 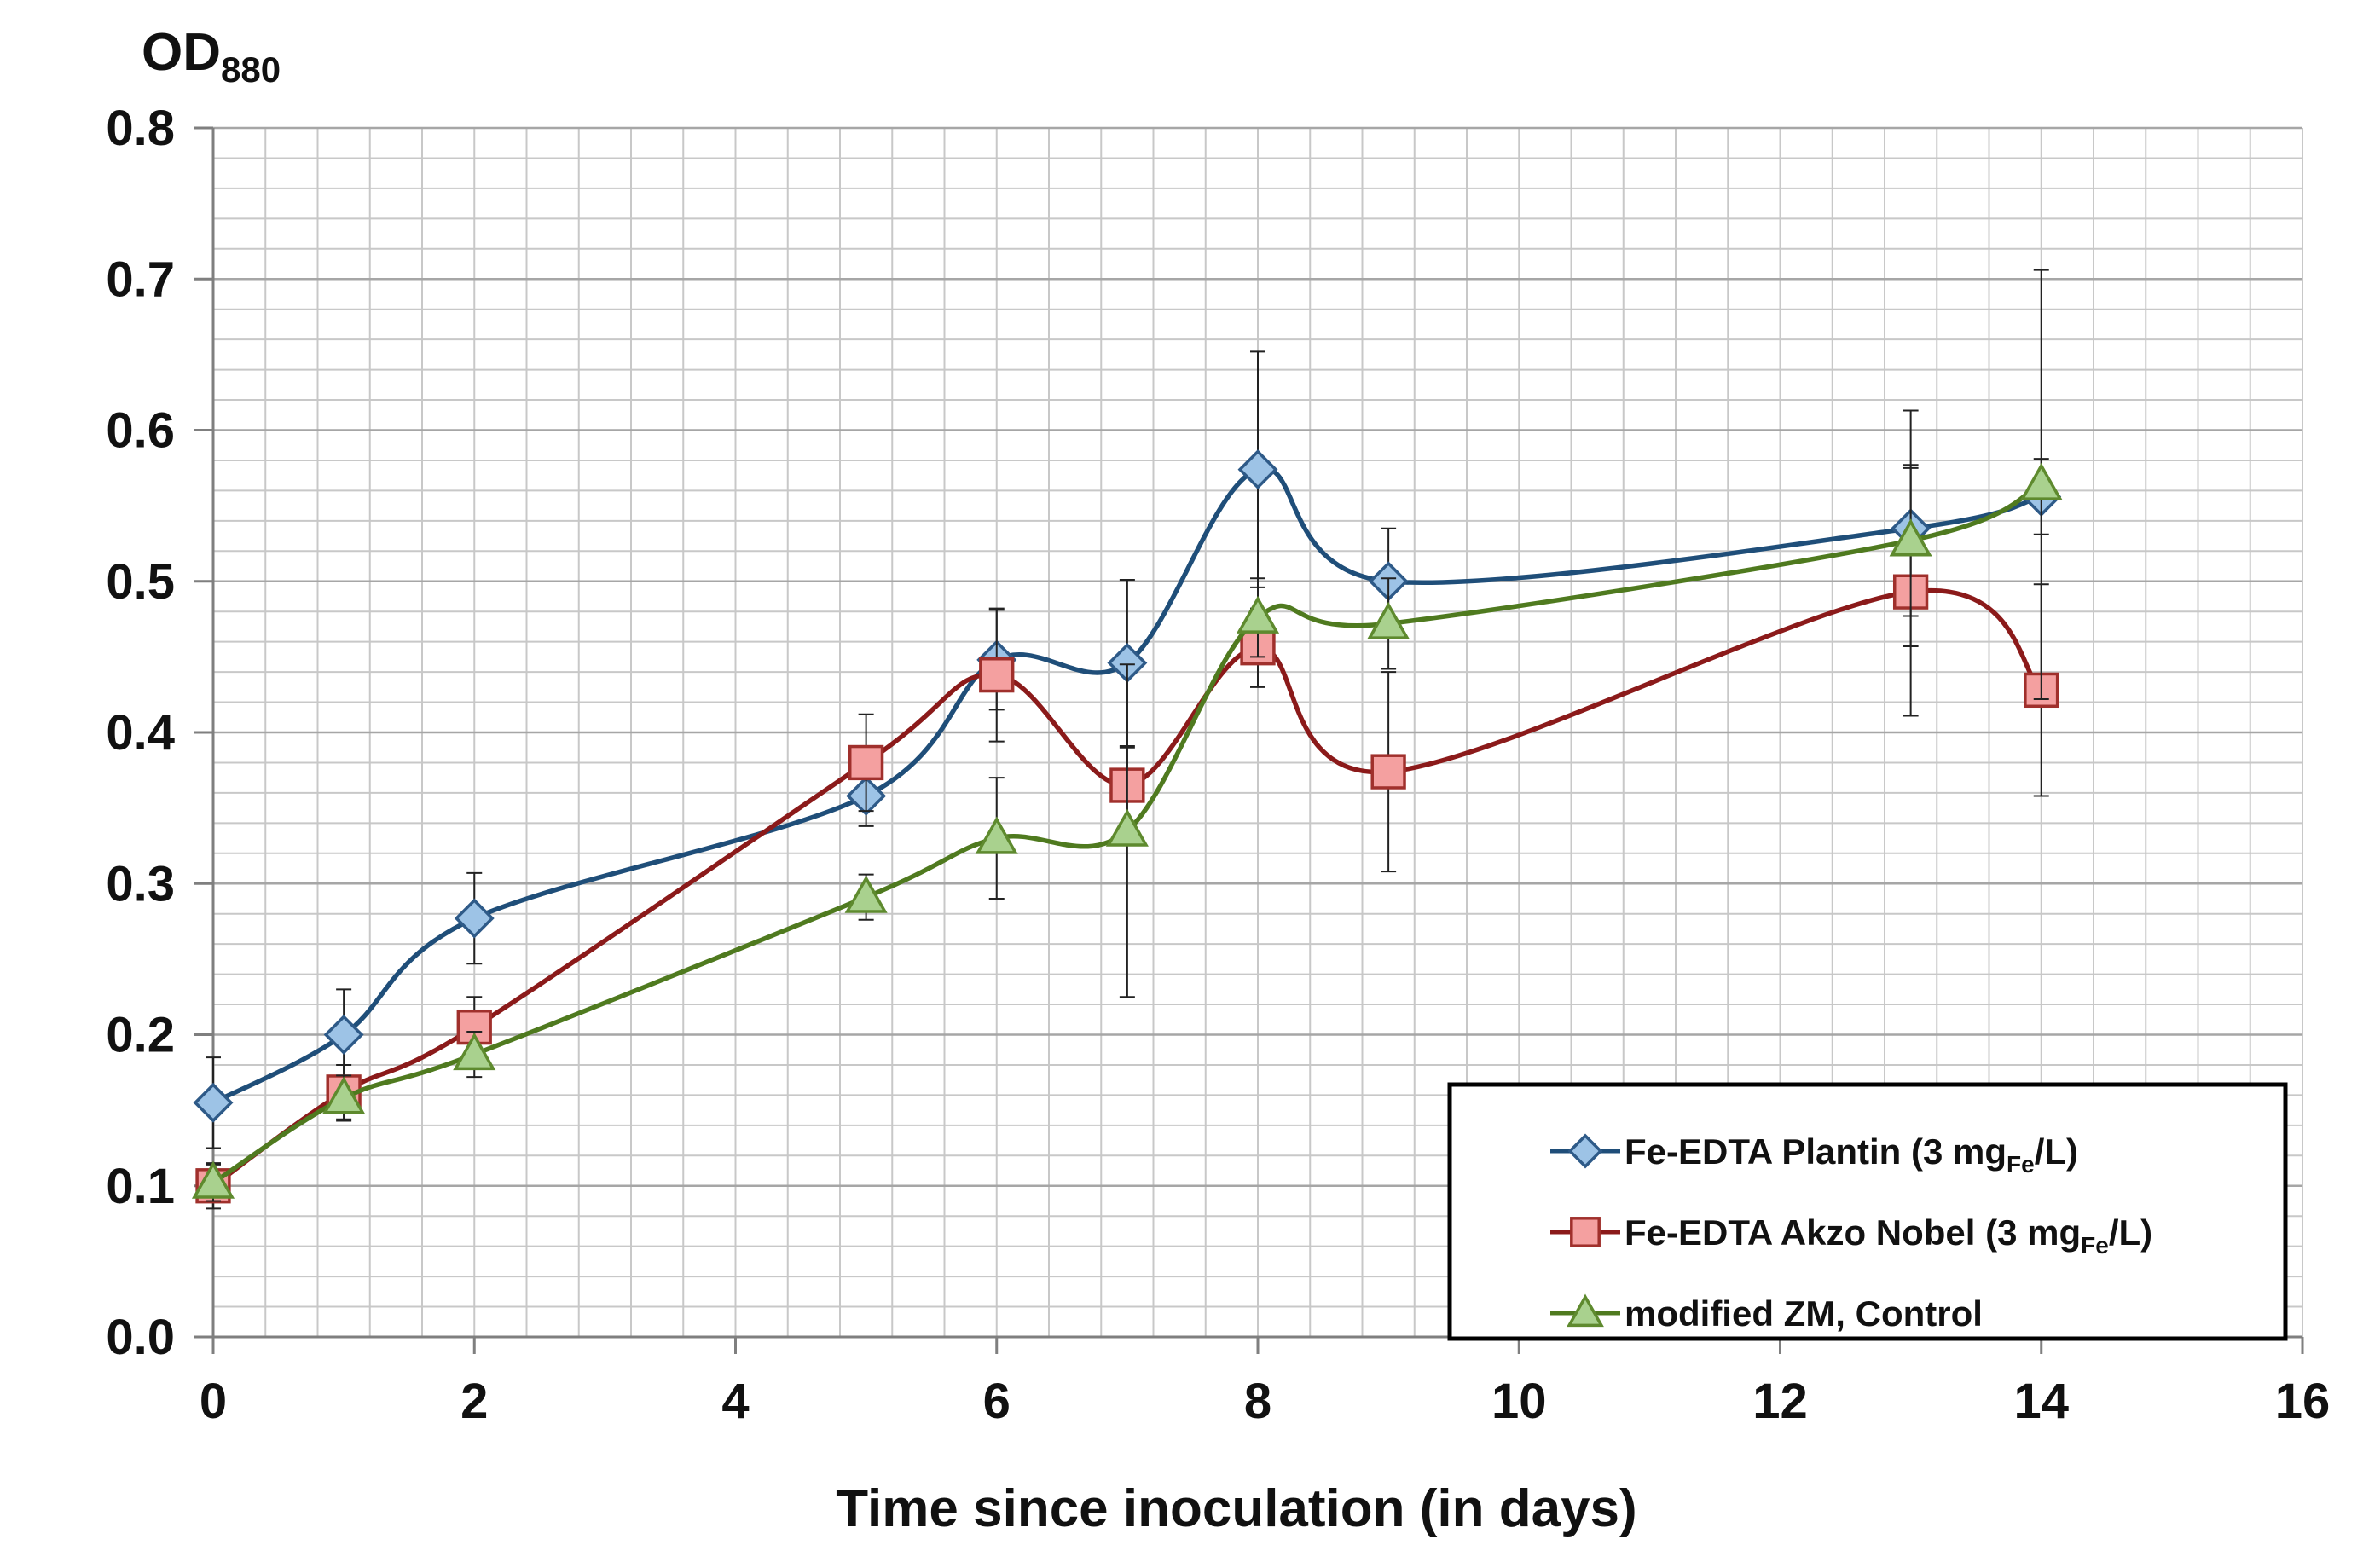 What do you see at coordinates (997, 1401) in the screenshot?
I see `x-tick-label: 6` at bounding box center [997, 1401].